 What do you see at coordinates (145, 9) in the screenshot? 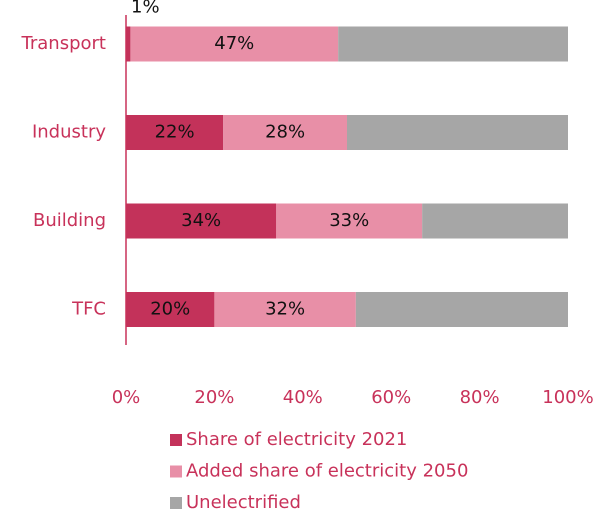
I see `value-label: 1%` at bounding box center [145, 9].